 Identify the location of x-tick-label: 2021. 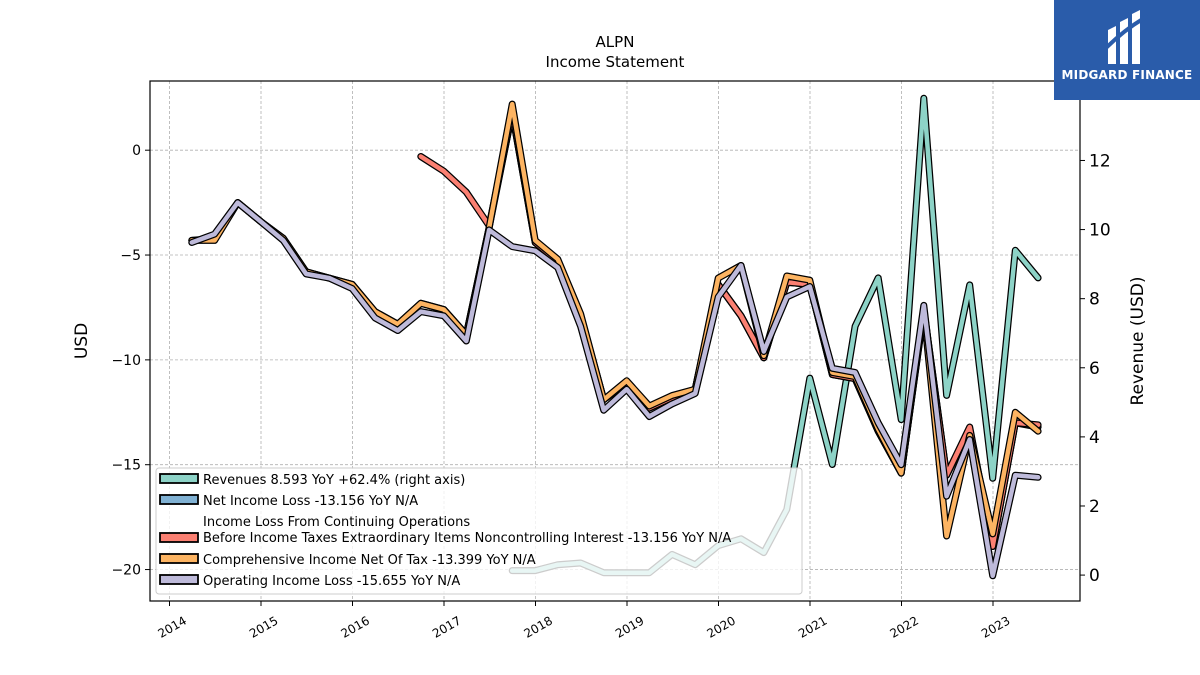
(812, 626).